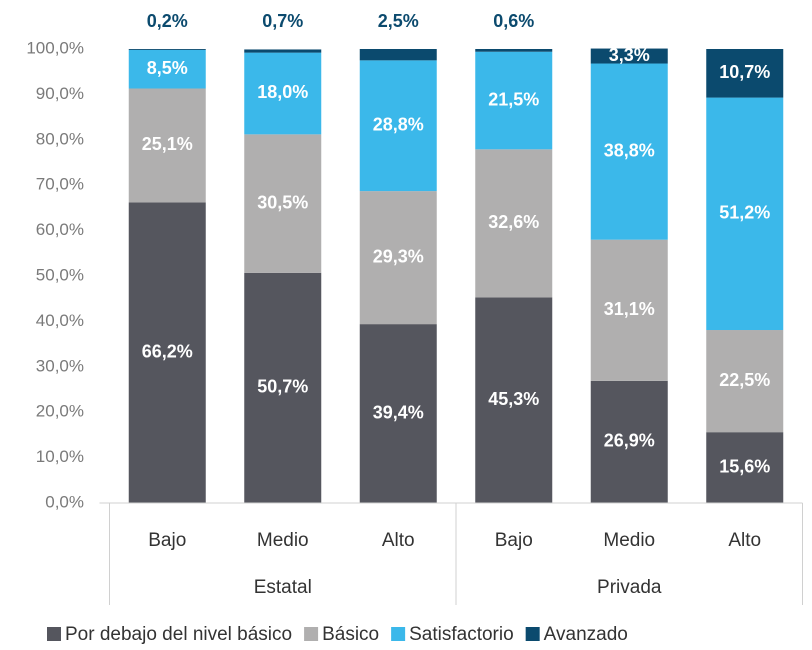 The width and height of the screenshot is (812, 650). I want to click on data-label: 0,7%, so click(282, 21).